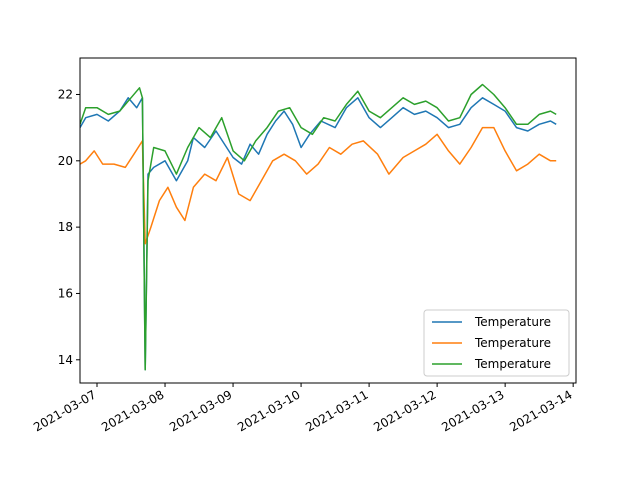 This screenshot has height=480, width=640. What do you see at coordinates (65, 94) in the screenshot?
I see `y-tick-label-5: 22` at bounding box center [65, 94].